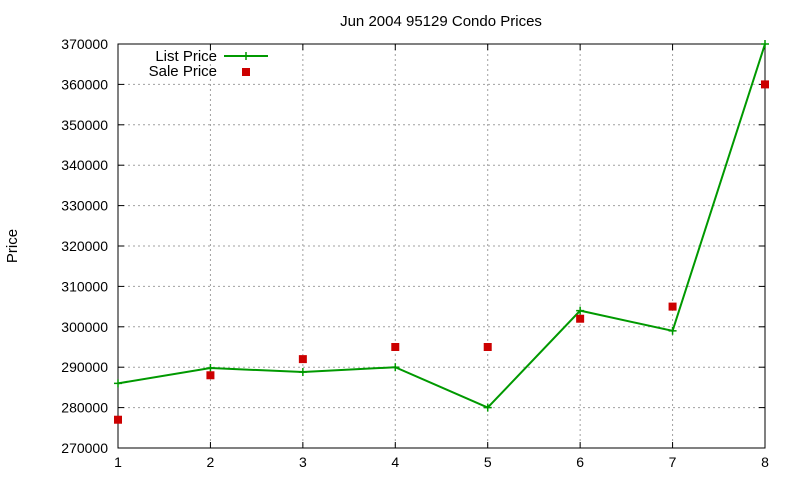 This screenshot has height=480, width=800. I want to click on x-tick-label: 2, so click(211, 462).